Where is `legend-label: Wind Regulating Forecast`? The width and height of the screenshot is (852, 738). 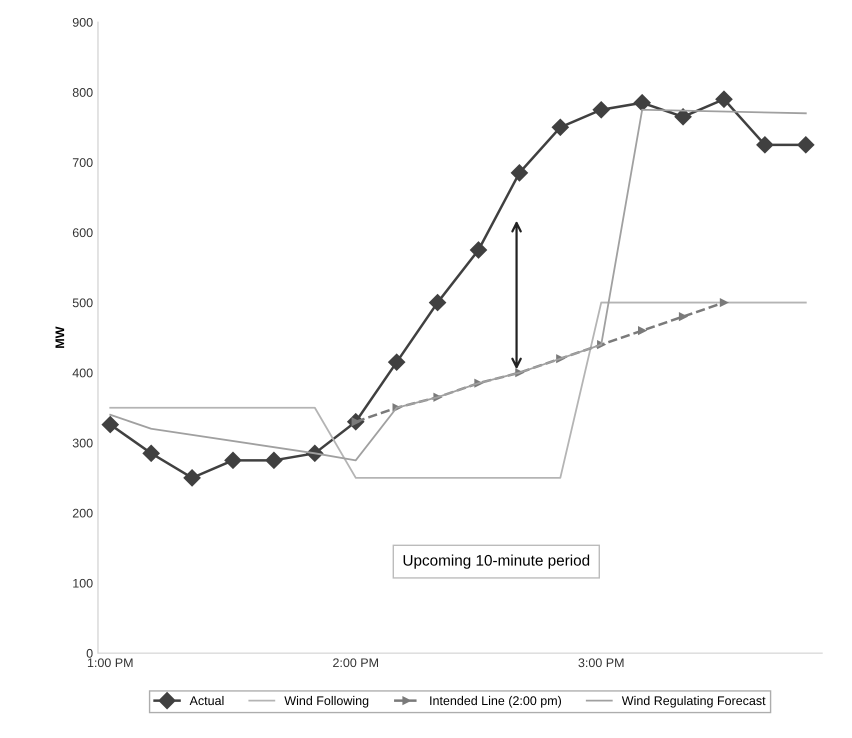 legend-label: Wind Regulating Forecast is located at coordinates (694, 702).